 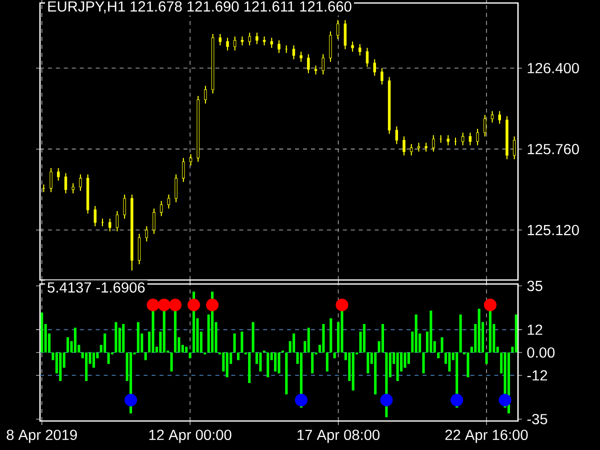 What do you see at coordinates (553, 230) in the screenshot?
I see `y-tick-label: 125.120` at bounding box center [553, 230].